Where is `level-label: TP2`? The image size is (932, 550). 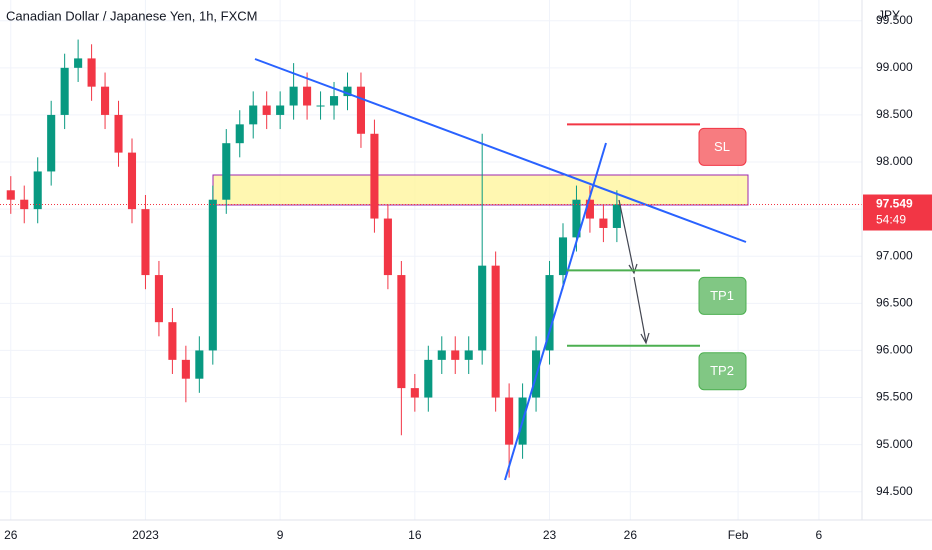
level-label: TP2 is located at coordinates (722, 370).